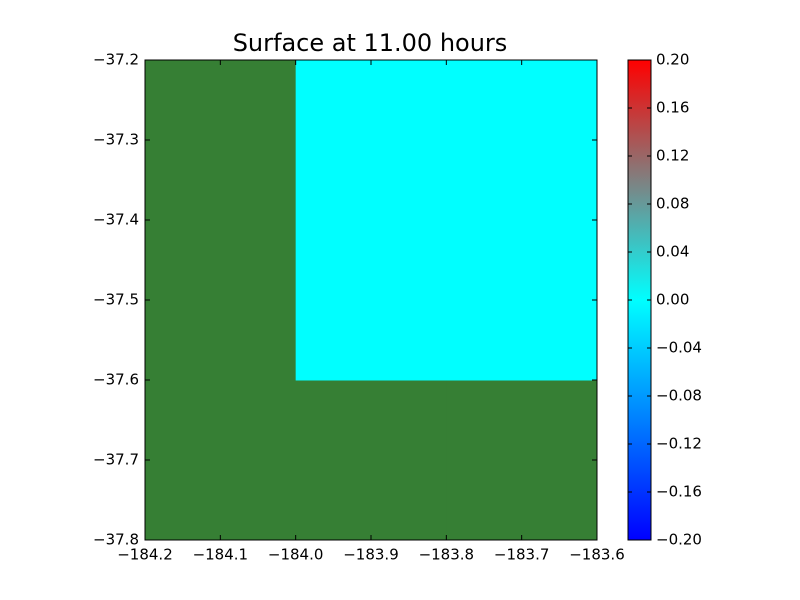  Describe the element at coordinates (221, 555) in the screenshot. I see `x-tick-label: −184.1` at that location.